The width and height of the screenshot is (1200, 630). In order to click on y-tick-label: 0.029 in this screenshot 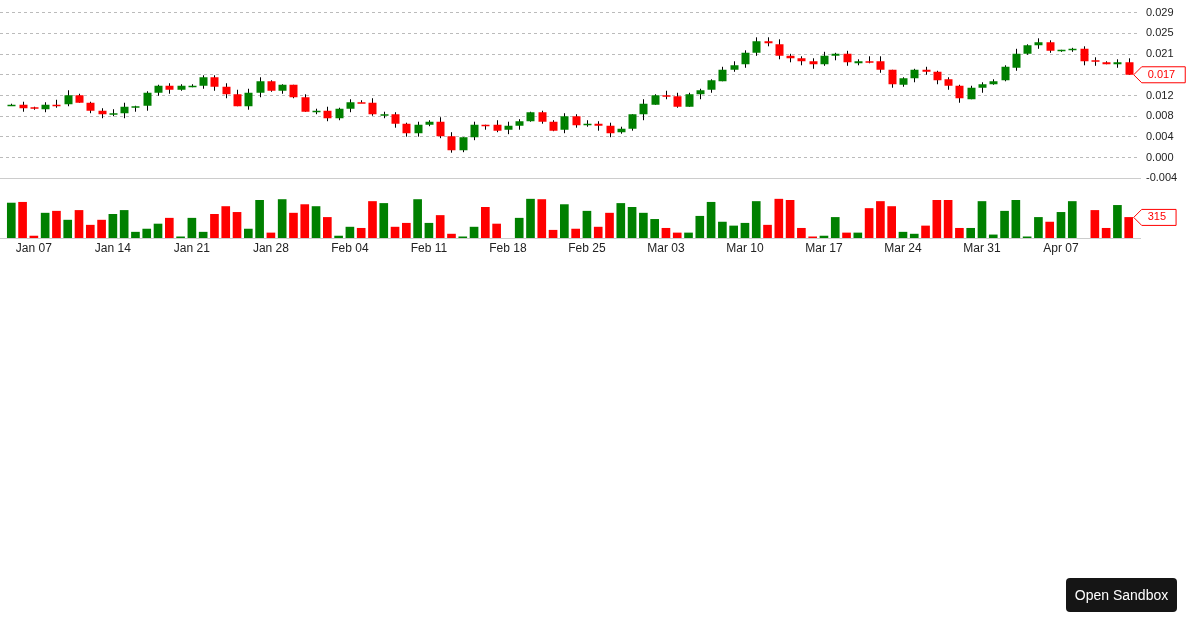, I will do `click(1160, 11)`.